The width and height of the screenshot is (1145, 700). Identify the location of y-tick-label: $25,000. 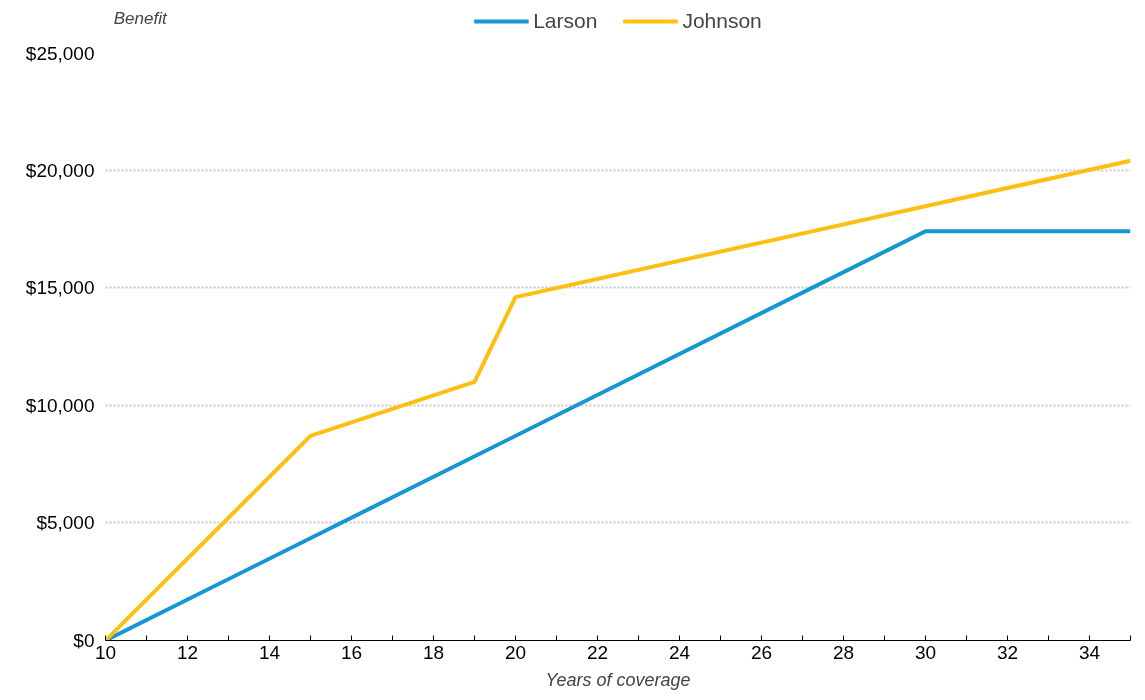
(60, 53).